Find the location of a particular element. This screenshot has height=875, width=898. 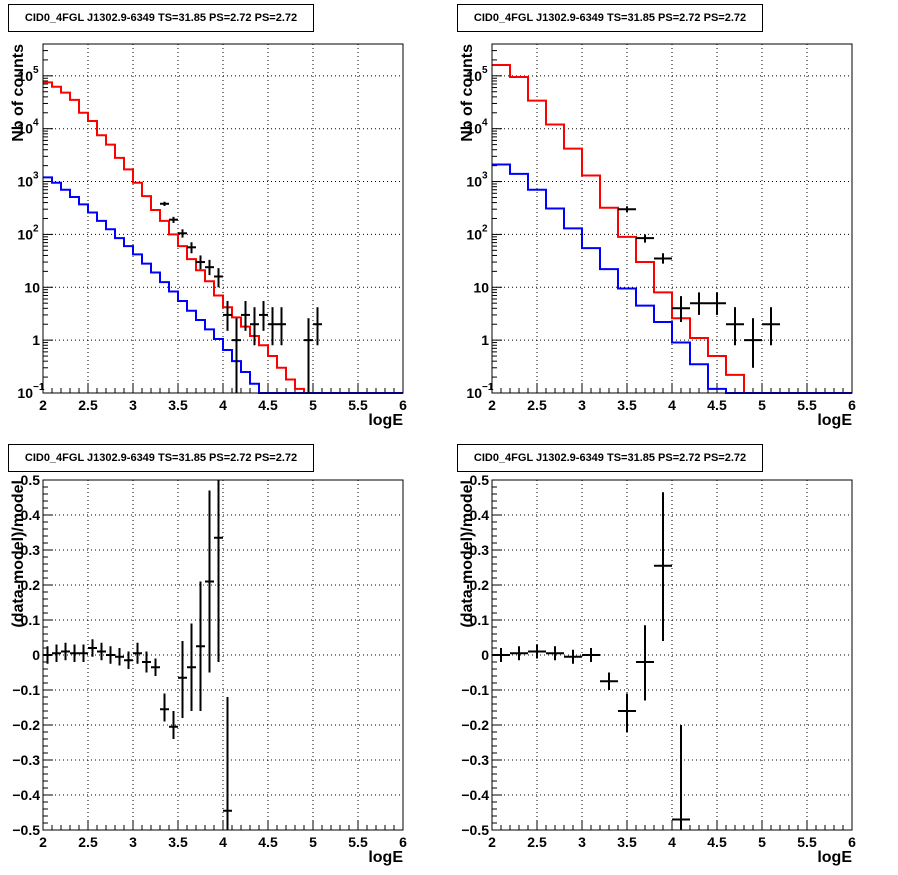

x-tick-label: 5 is located at coordinates (762, 842).